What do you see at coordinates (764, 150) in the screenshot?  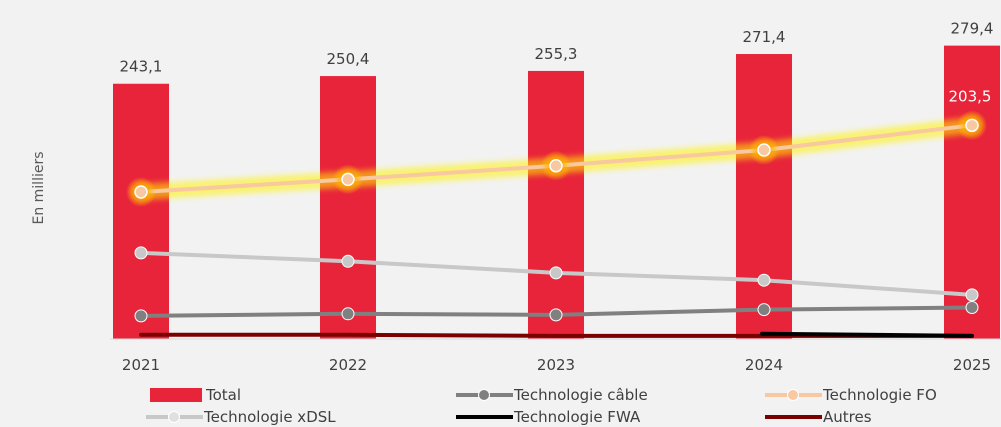 I see `marker-technologie-fo-2024` at bounding box center [764, 150].